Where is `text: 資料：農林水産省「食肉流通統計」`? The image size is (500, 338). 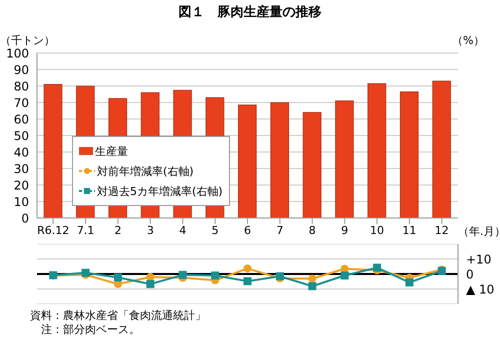 text: 資料：農林水産省「食肉流通統計」 is located at coordinates (118, 315).